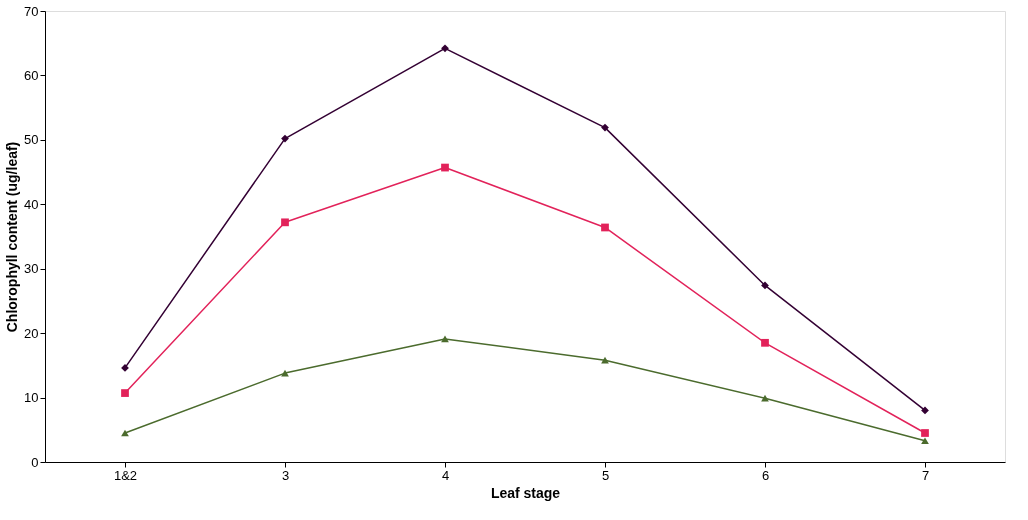 This screenshot has height=520, width=1028. Describe the element at coordinates (925, 475) in the screenshot. I see `x-tick-label: 7` at that location.